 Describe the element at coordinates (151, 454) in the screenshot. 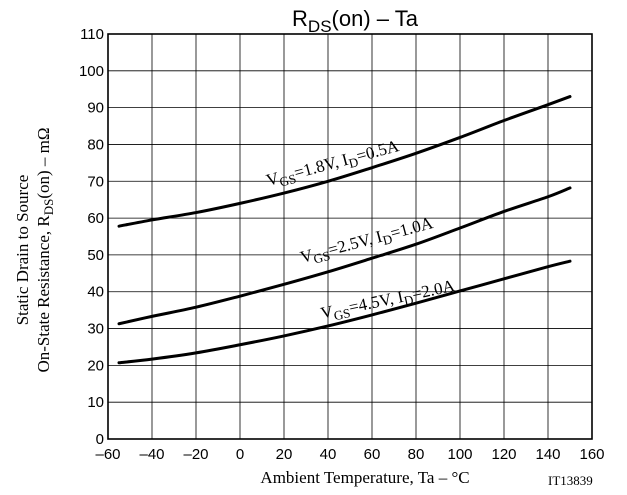

I see `x-tick-label: –40` at that location.